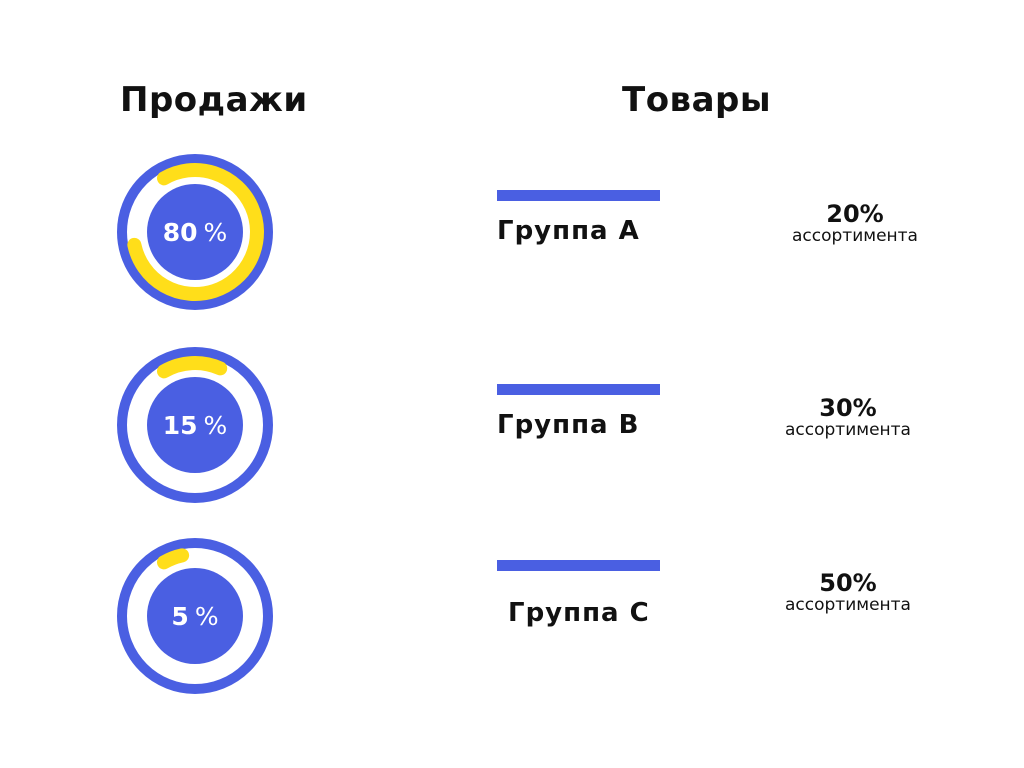 This screenshot has height=768, width=1024. What do you see at coordinates (180, 425) in the screenshot?
I see `donut-value: 15` at bounding box center [180, 425].